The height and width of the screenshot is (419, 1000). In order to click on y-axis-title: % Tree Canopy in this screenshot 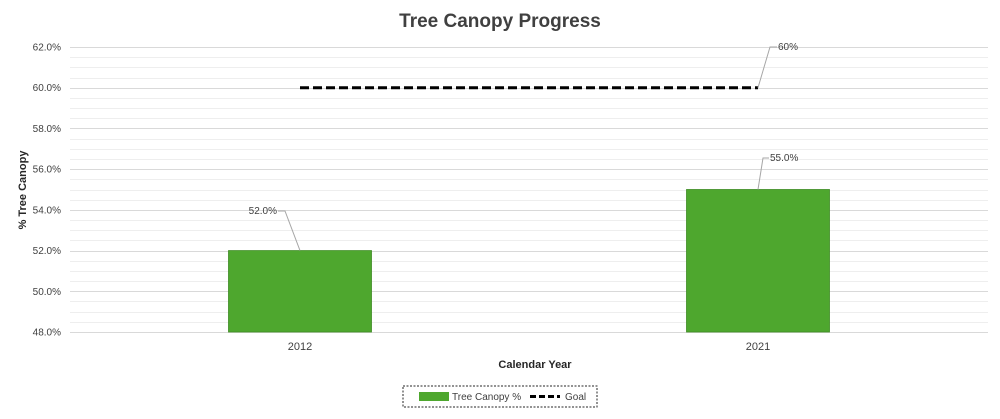, I will do `click(23, 190)`.